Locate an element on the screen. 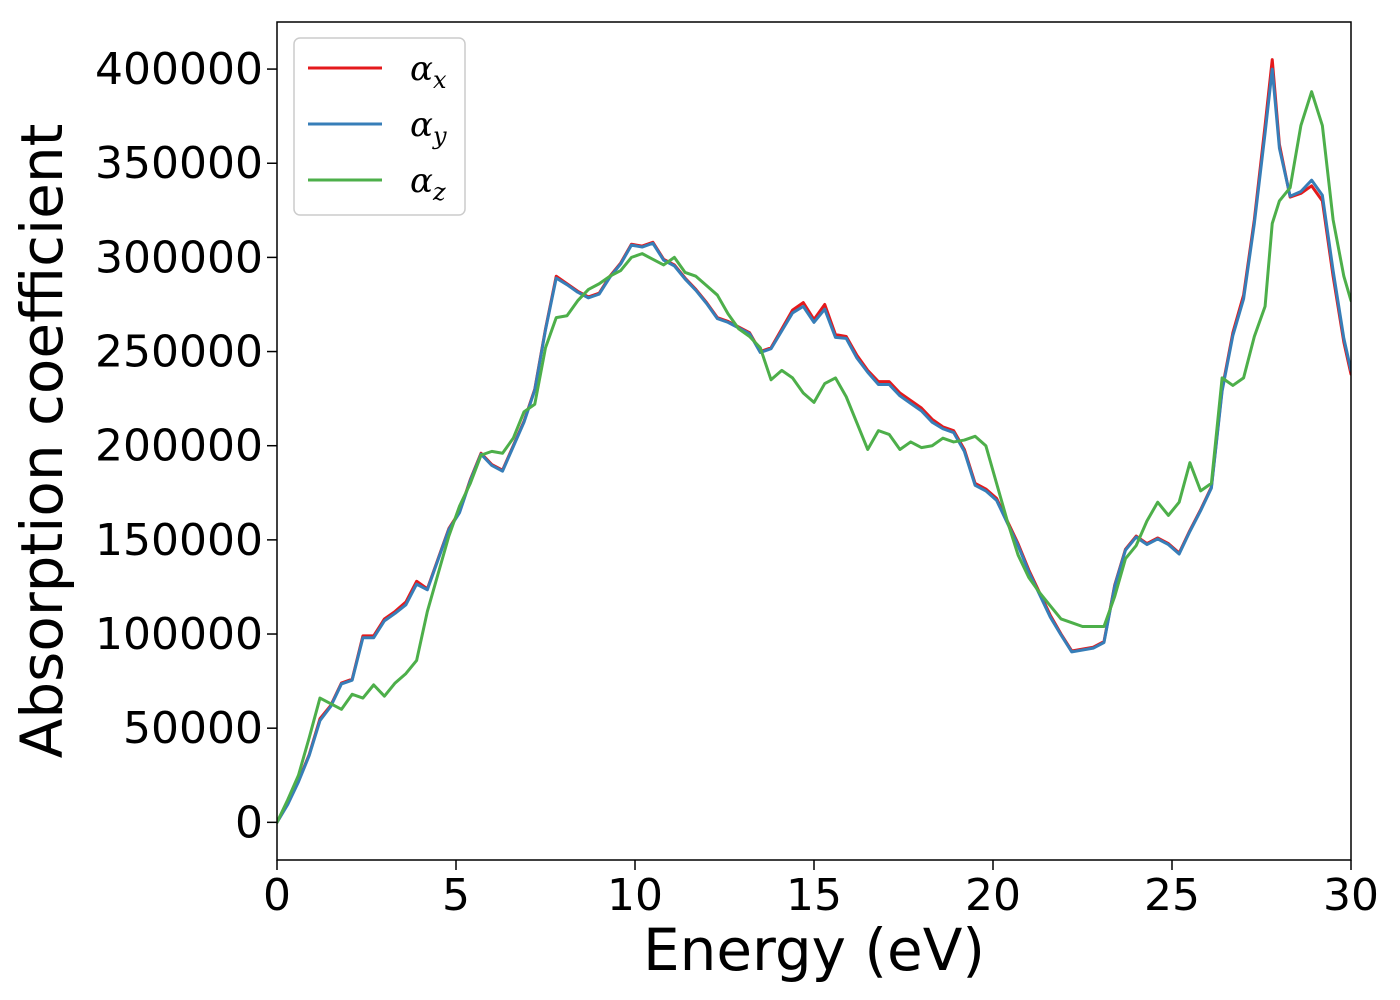  legend-subscript: y is located at coordinates (439, 136).